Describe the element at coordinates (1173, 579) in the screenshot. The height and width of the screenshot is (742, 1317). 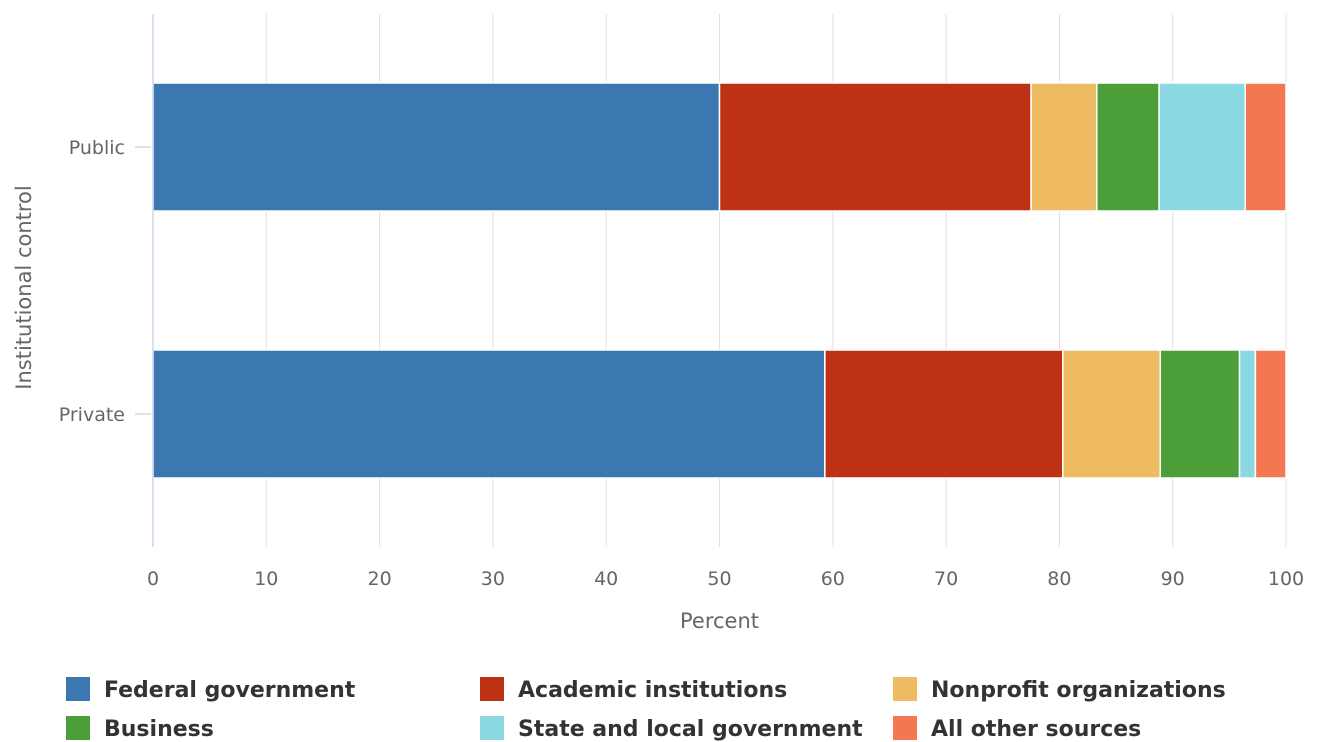
I see `x-tick-label: 90` at that location.